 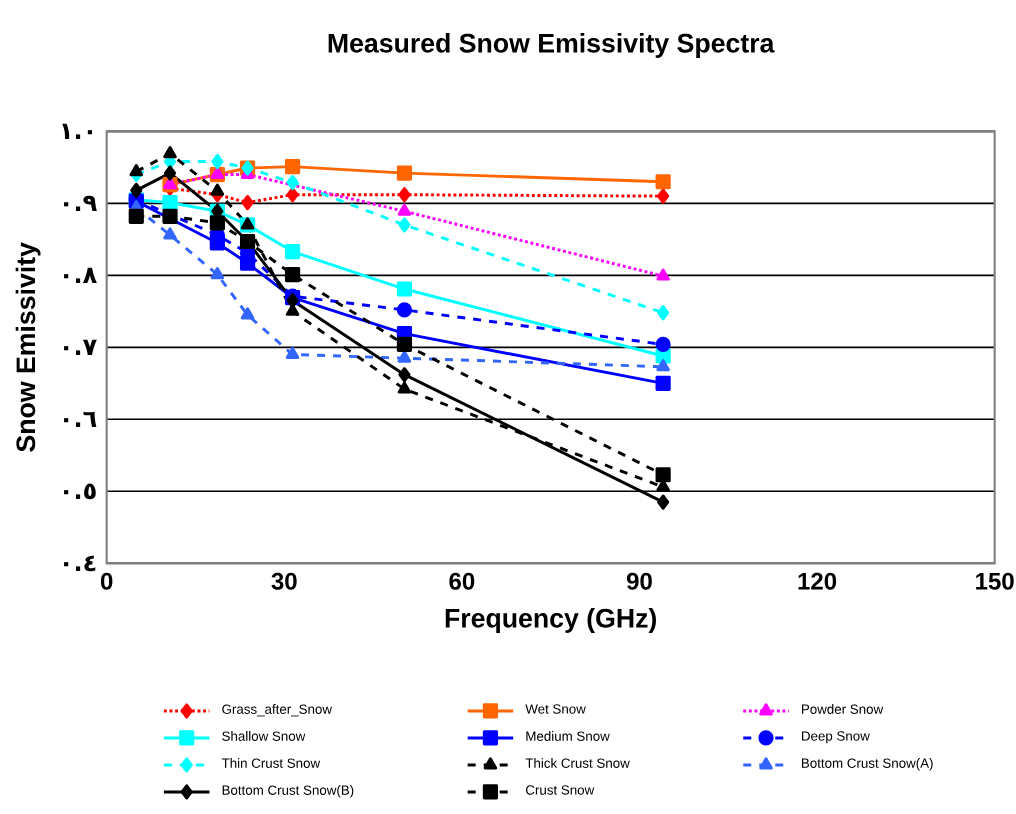 What do you see at coordinates (80, 491) in the screenshot?
I see `y-tick-label: ٠.٥` at bounding box center [80, 491].